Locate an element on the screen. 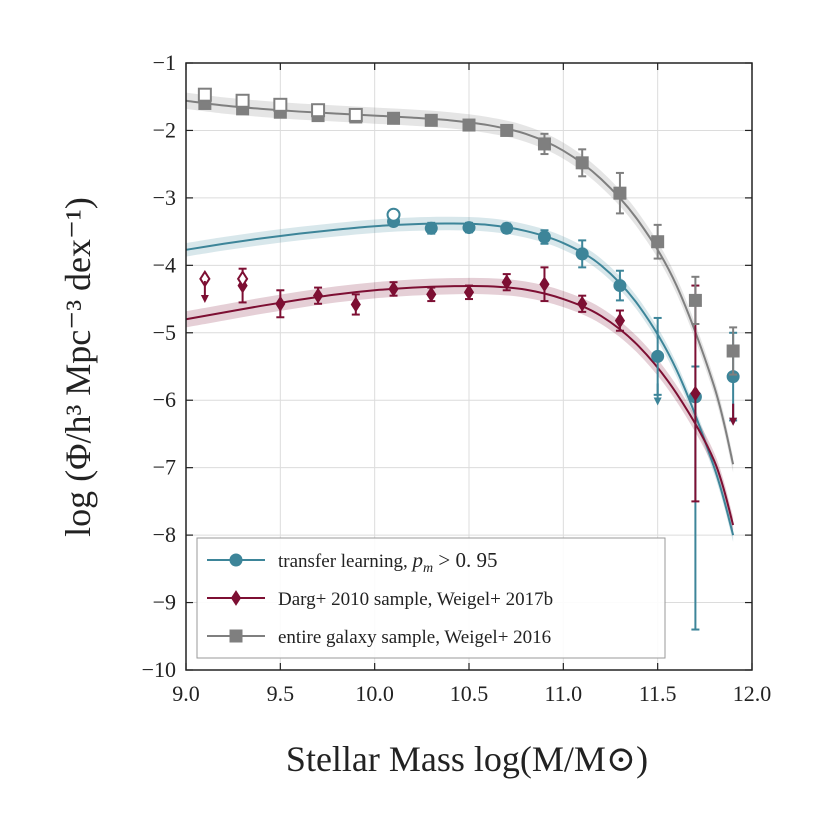 The width and height of the screenshot is (830, 830). x-tick-label: 10.0 is located at coordinates (374, 693).